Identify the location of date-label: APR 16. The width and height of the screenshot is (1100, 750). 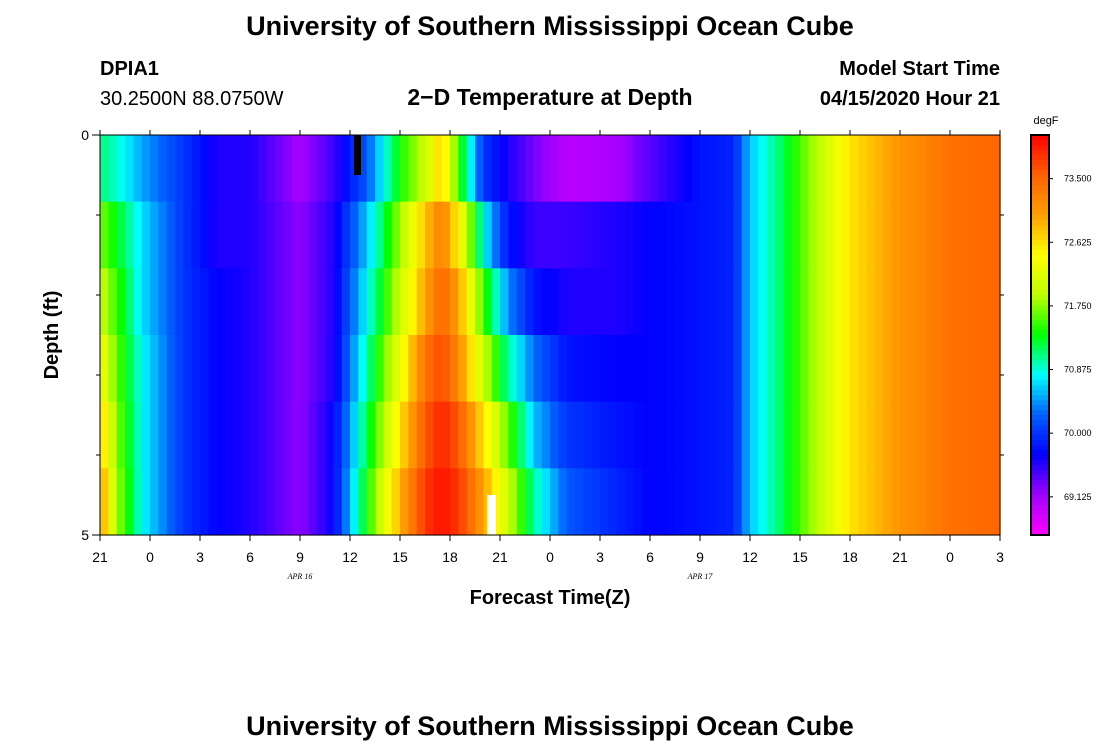
(300, 576).